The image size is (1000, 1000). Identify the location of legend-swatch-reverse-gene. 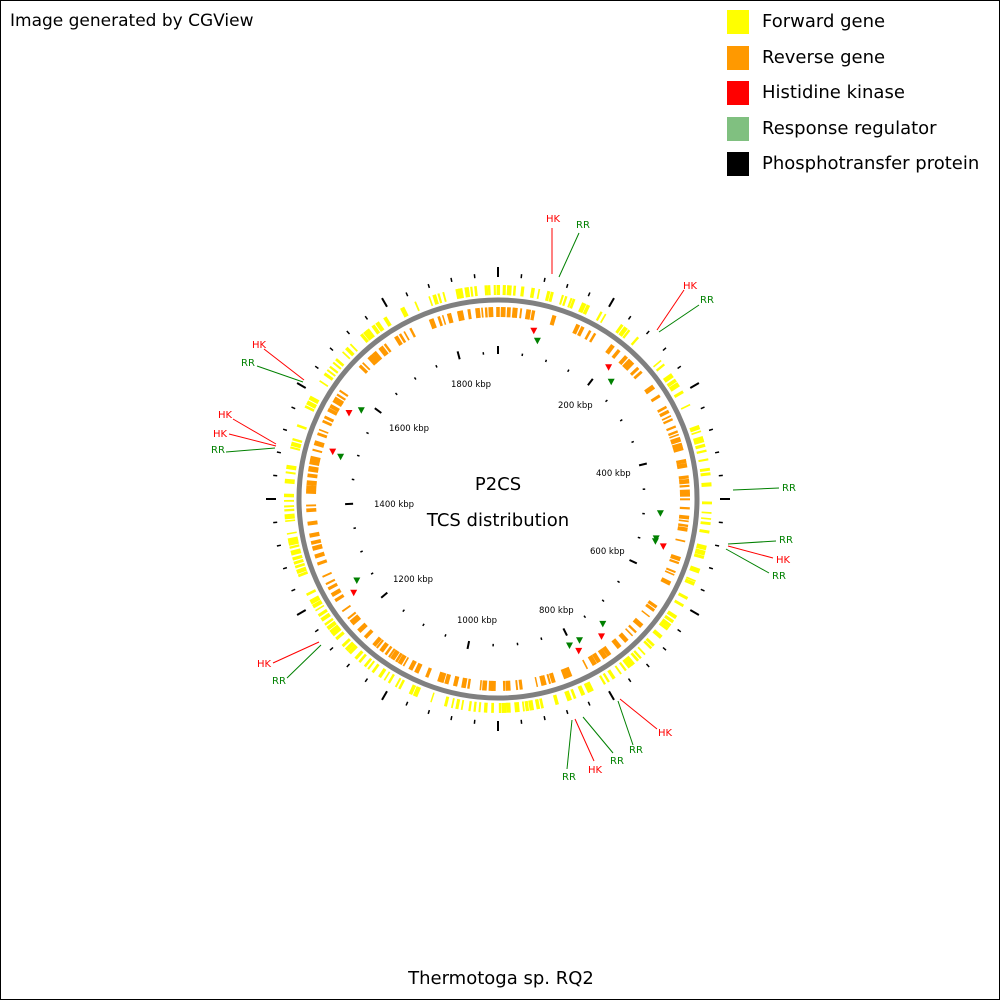
(738, 57).